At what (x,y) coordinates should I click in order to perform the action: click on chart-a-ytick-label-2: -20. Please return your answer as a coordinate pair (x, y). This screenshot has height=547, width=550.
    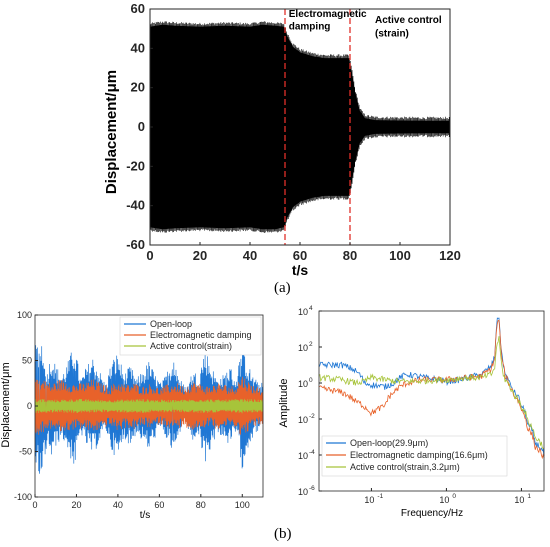
    Looking at the image, I should click on (135, 165).